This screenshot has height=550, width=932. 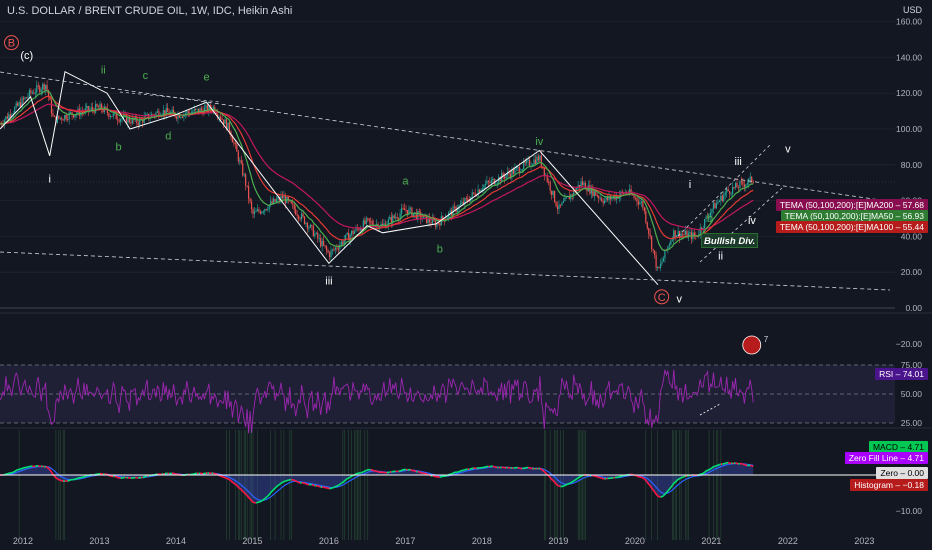 I want to click on x-axis-tick: 2014, so click(x=176, y=541).